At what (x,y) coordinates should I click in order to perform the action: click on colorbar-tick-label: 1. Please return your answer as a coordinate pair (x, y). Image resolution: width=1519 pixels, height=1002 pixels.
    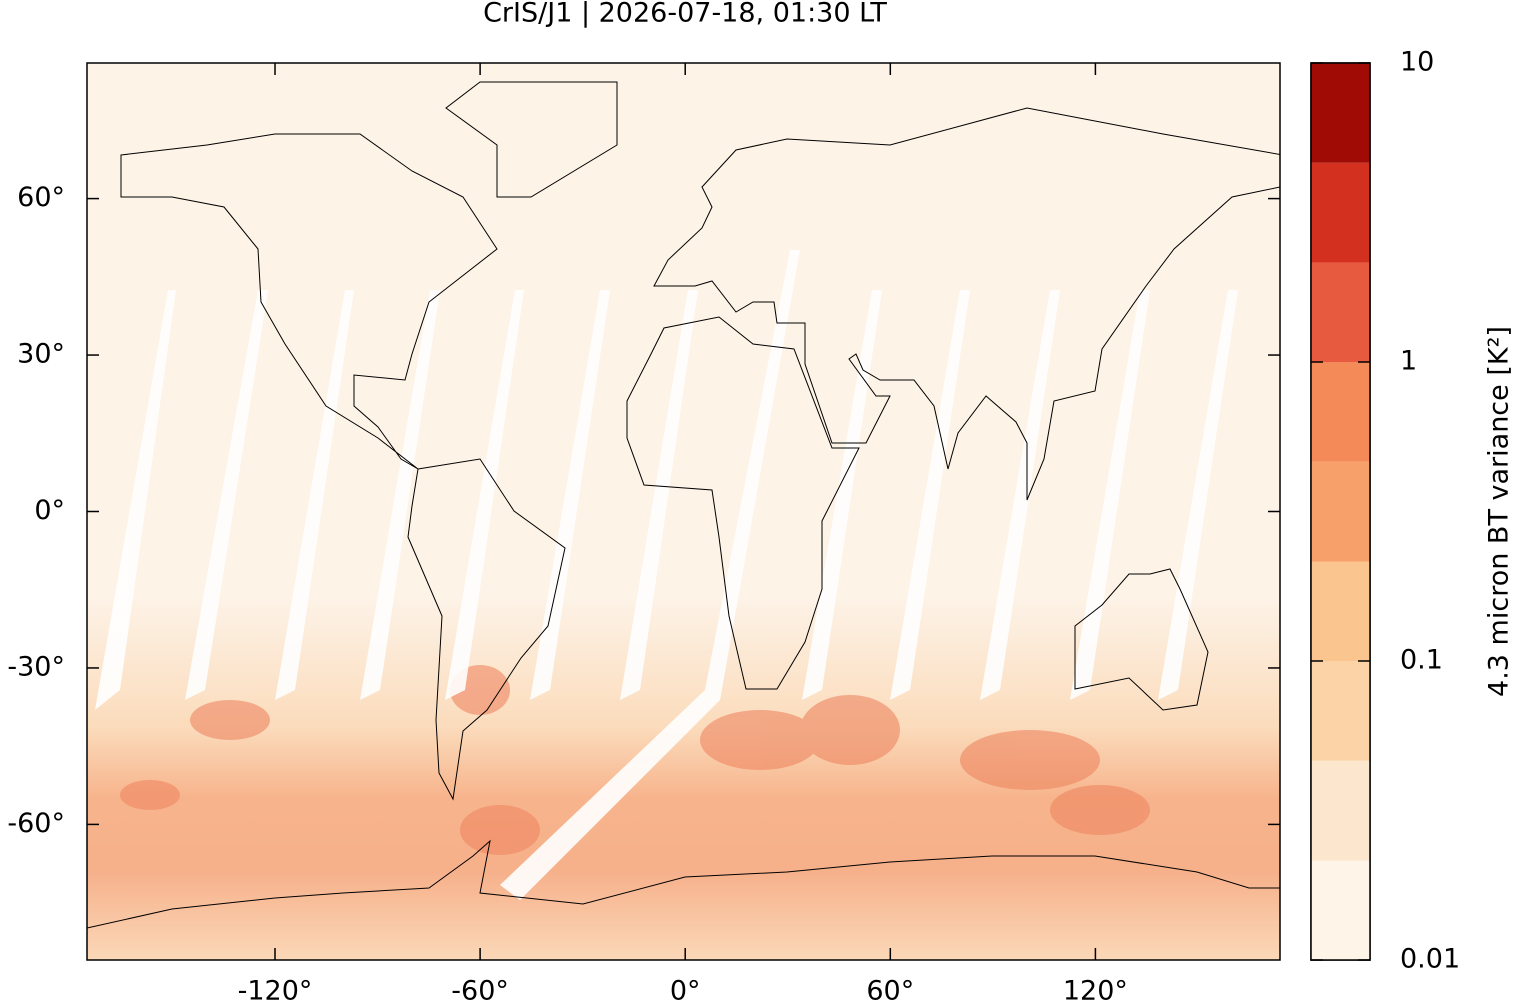
    Looking at the image, I should click on (1408, 361).